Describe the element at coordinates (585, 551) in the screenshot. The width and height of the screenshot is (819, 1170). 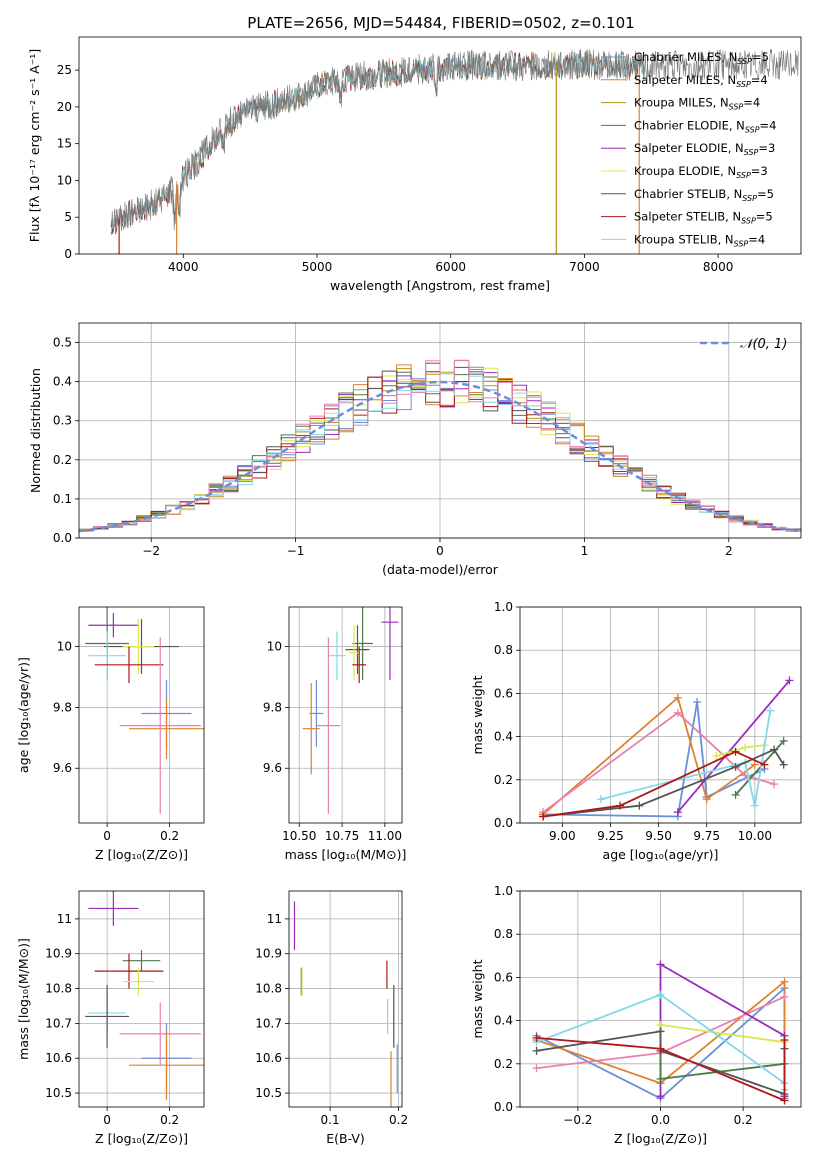
I see `x-tick-label: 1` at that location.